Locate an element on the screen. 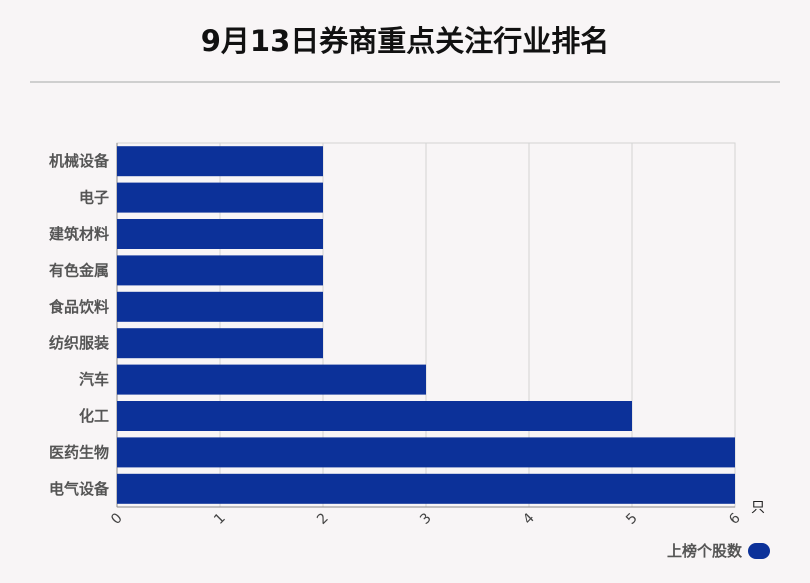 This screenshot has height=583, width=810. y-category-label: 电气设备 is located at coordinates (79, 489).